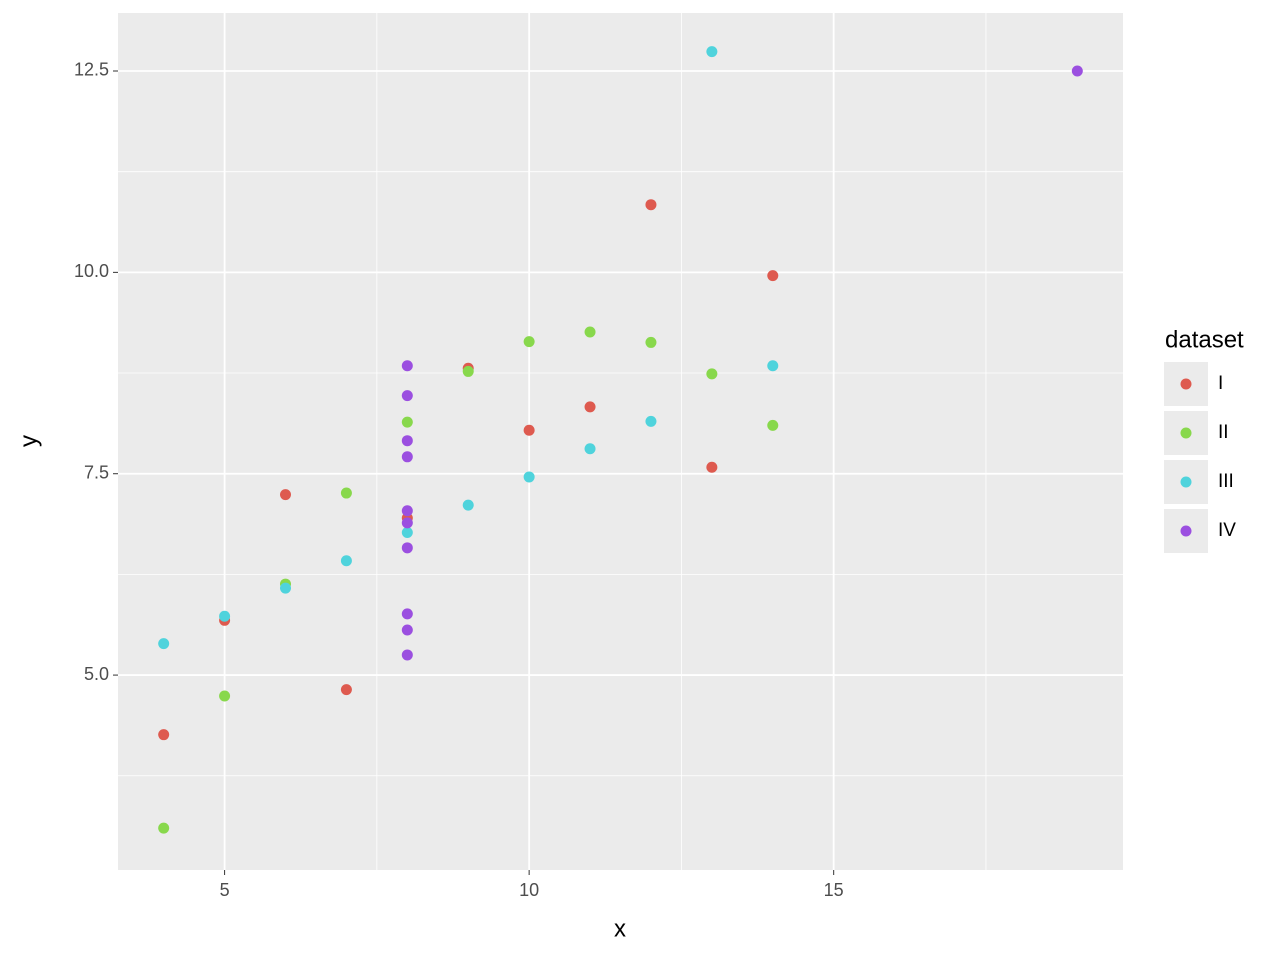  I want to click on legend-title: dataset, so click(1204, 339).